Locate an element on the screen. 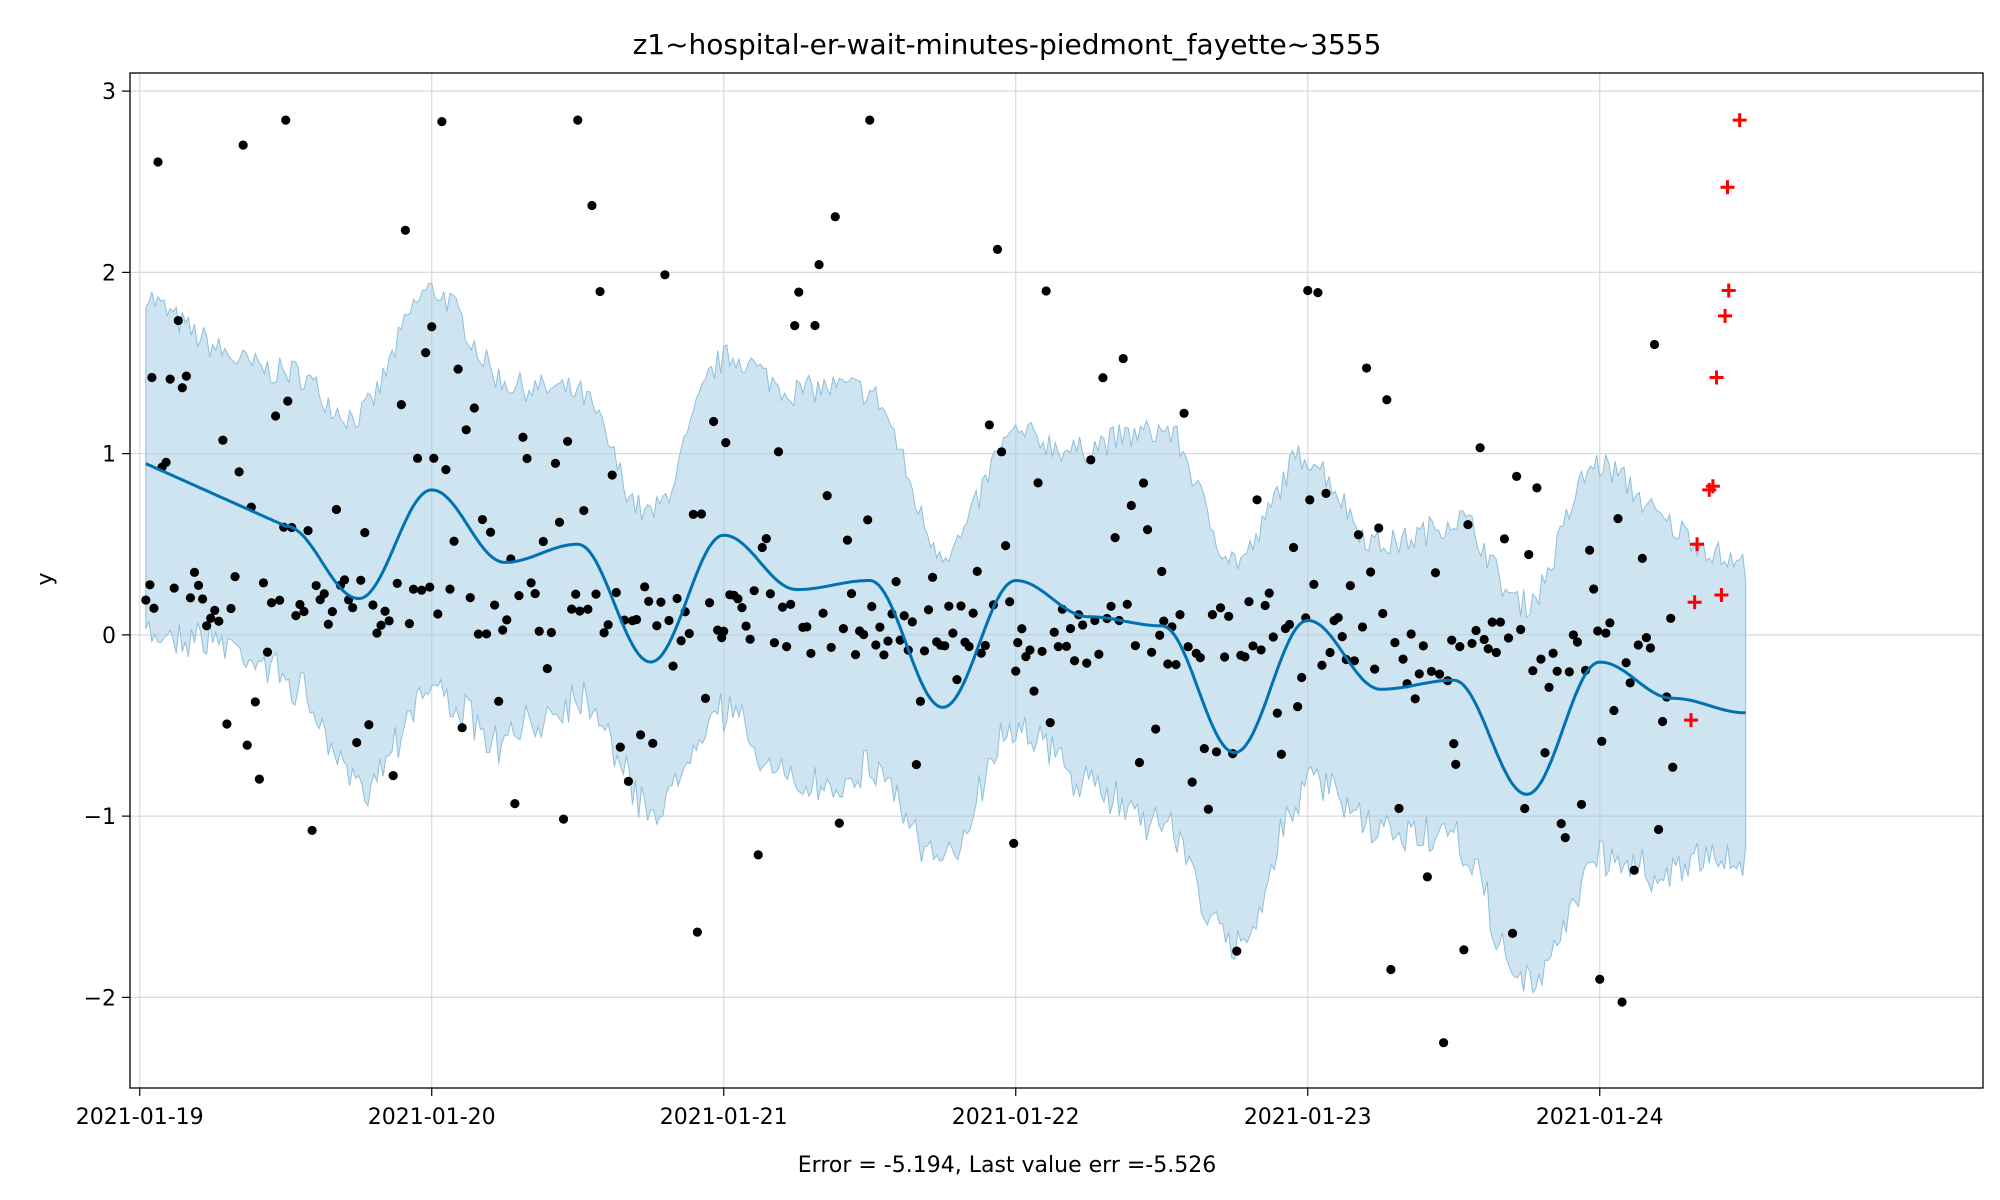  y-axis-ticks: −2 −1 0 1 2 3 is located at coordinates (107, 545).